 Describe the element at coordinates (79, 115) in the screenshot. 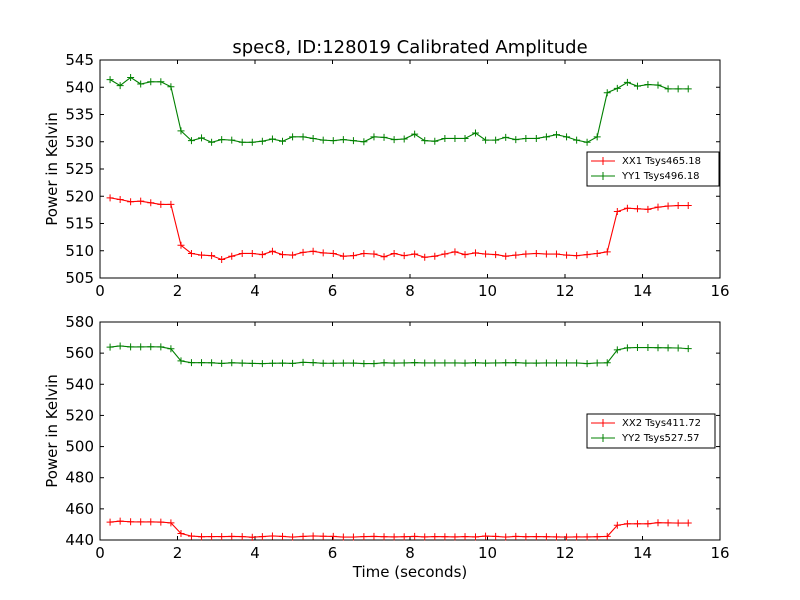

I see `top-ytick-label-6: 535` at that location.